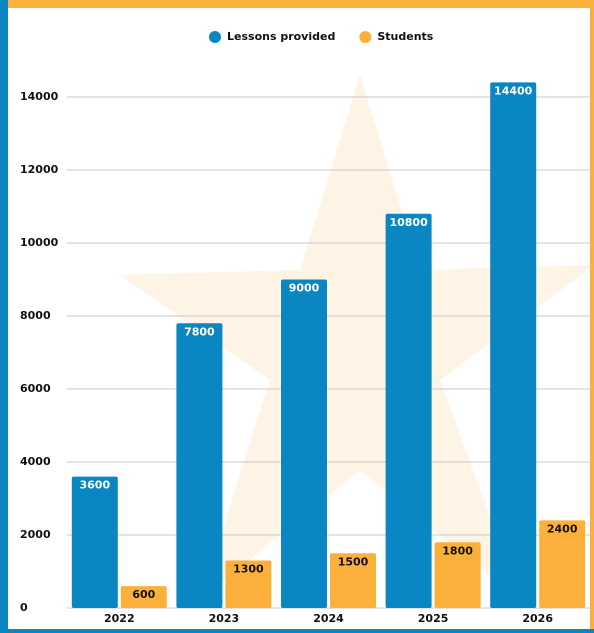 This screenshot has height=633, width=594. Describe the element at coordinates (143, 594) in the screenshot. I see `value-label: 600` at that location.